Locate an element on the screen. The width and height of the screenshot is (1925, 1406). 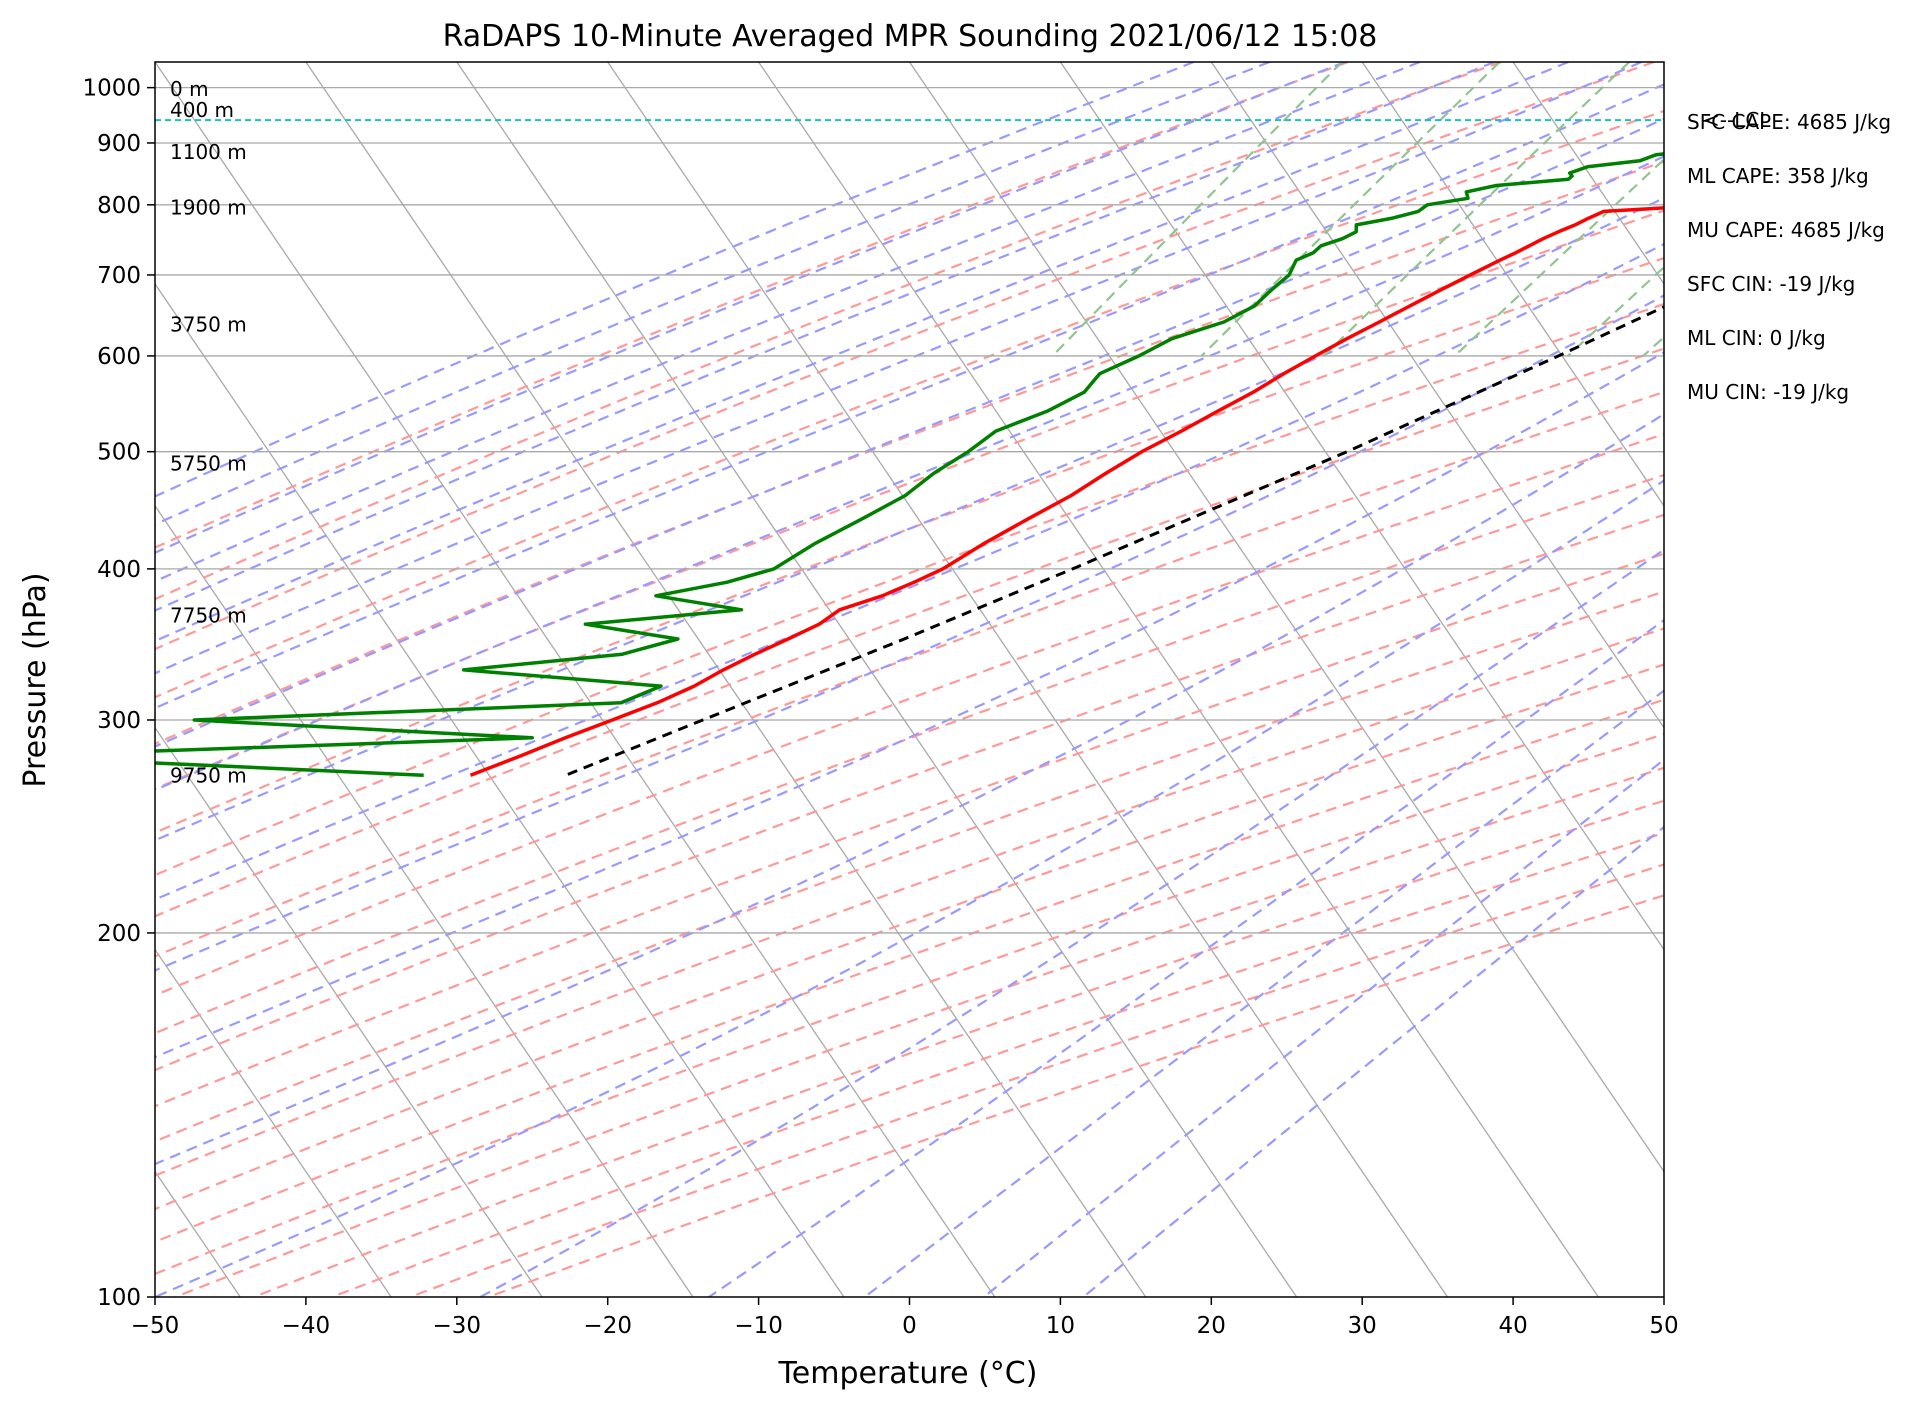
y-axis-ticks: 100 200 300 400 500 600 700 800 900 1000 is located at coordinates (118, 693).